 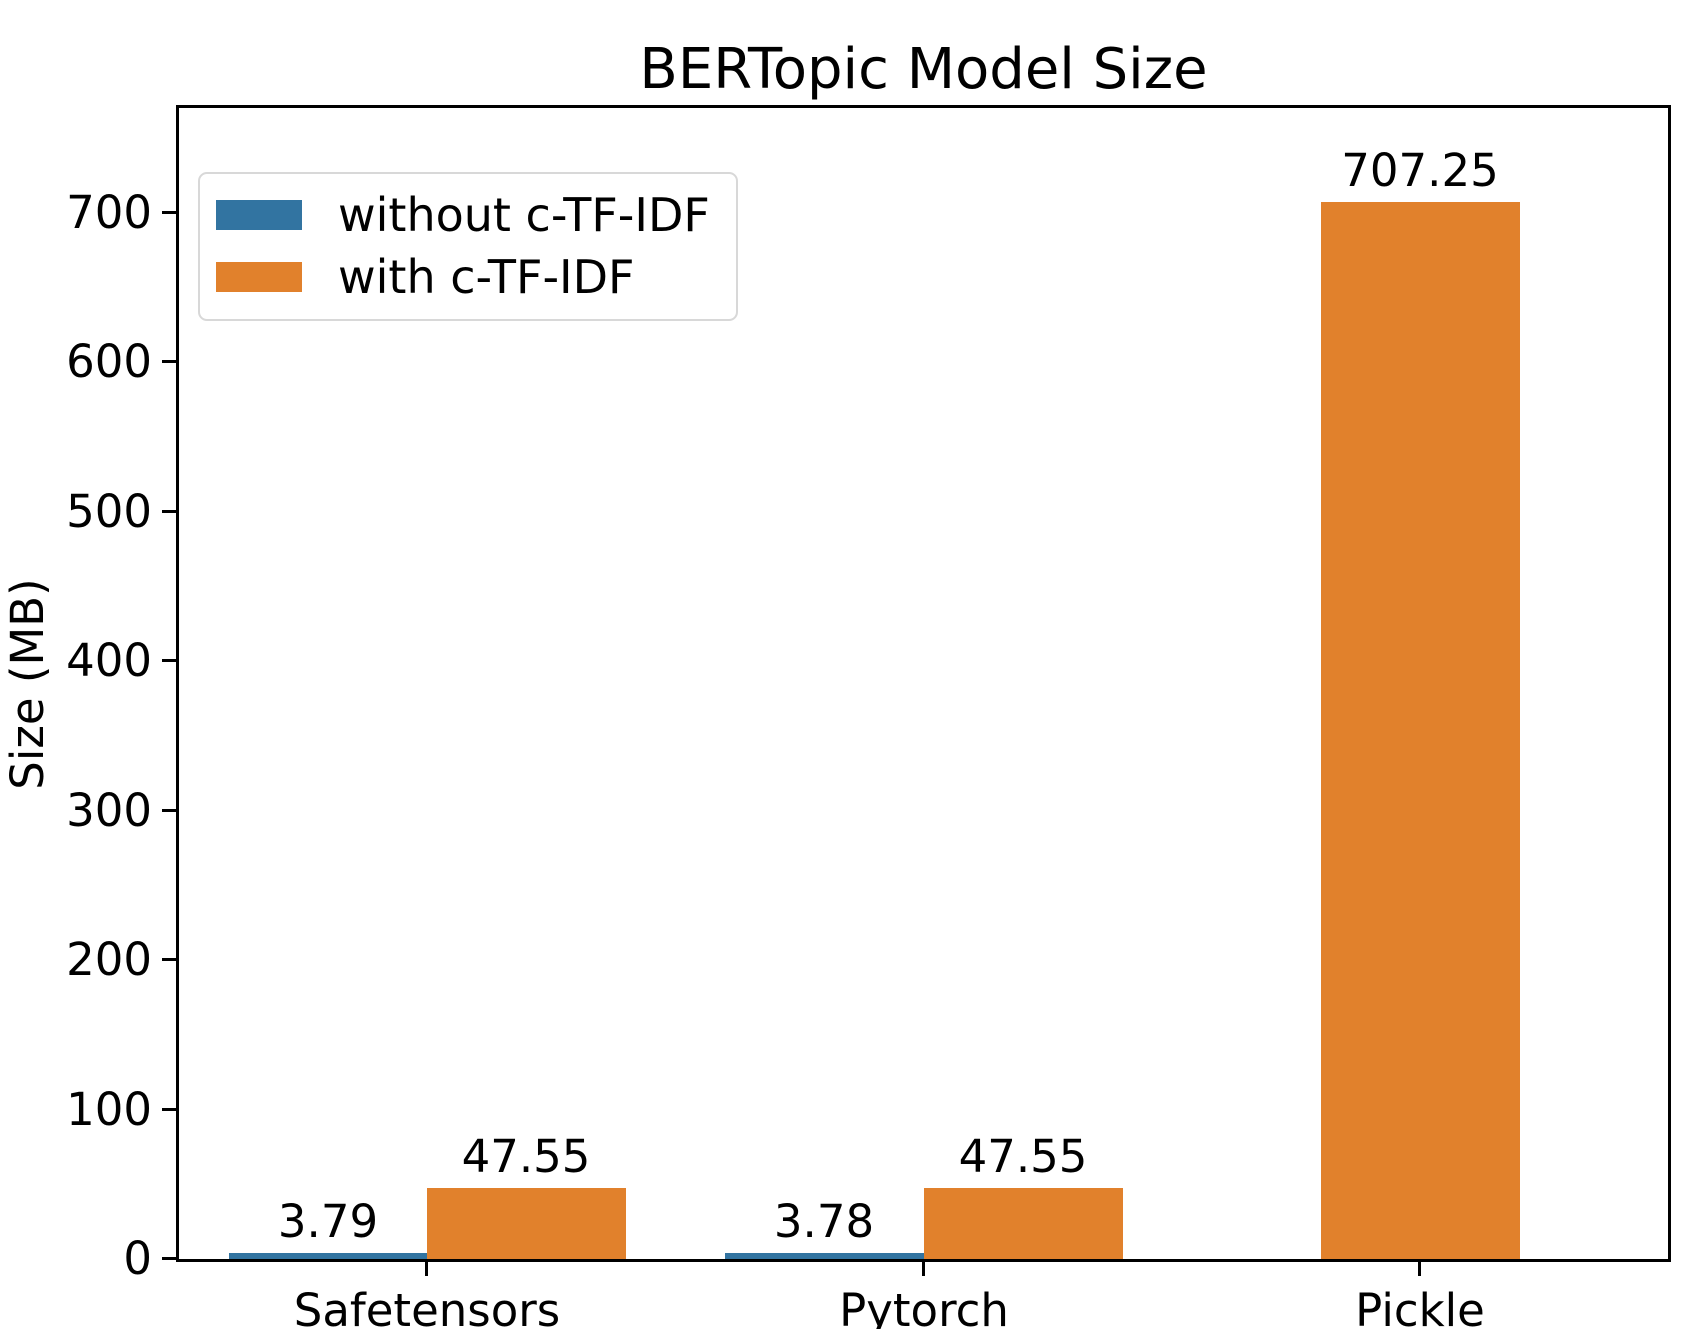 I want to click on bar-value-label: 3.79, so click(x=328, y=1222).